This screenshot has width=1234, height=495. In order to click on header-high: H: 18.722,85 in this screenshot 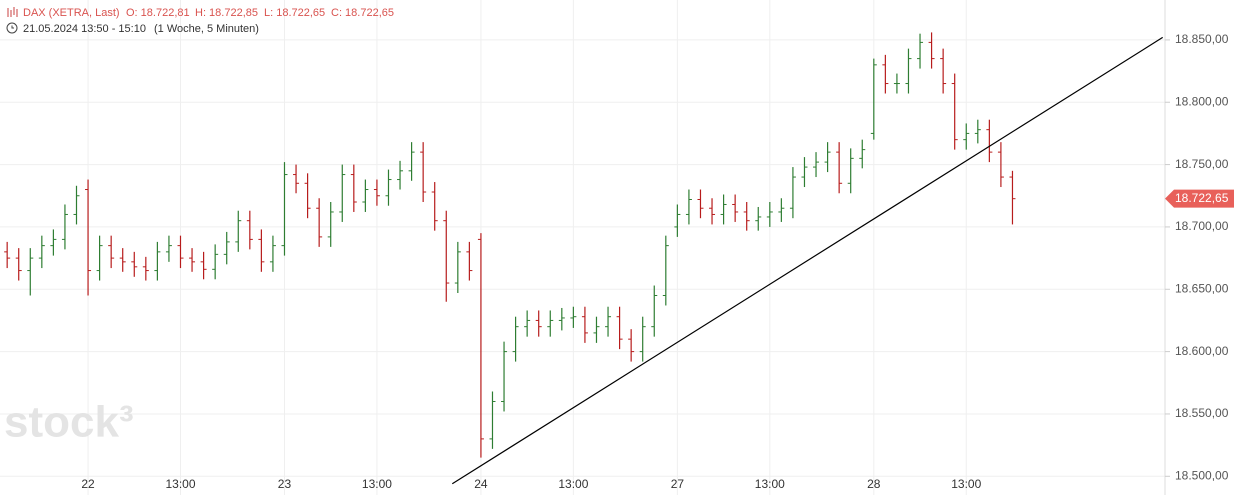, I will do `click(226, 13)`.